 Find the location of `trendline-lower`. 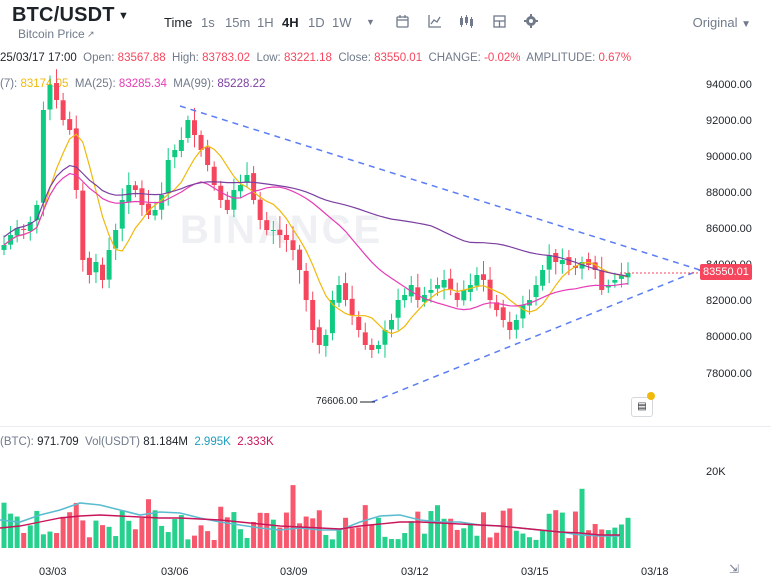

trendline-lower is located at coordinates (536, 336).